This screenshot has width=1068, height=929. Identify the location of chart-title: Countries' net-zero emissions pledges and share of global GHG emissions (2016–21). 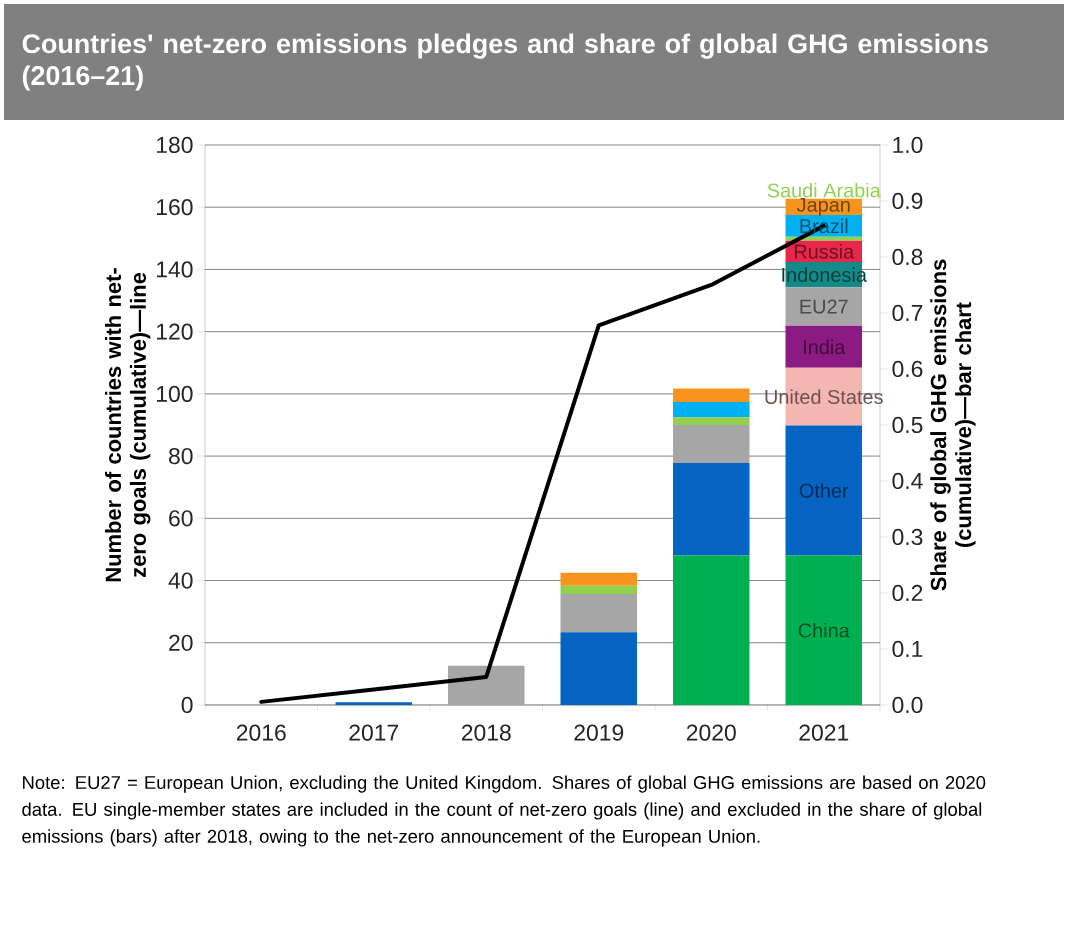
(505, 62).